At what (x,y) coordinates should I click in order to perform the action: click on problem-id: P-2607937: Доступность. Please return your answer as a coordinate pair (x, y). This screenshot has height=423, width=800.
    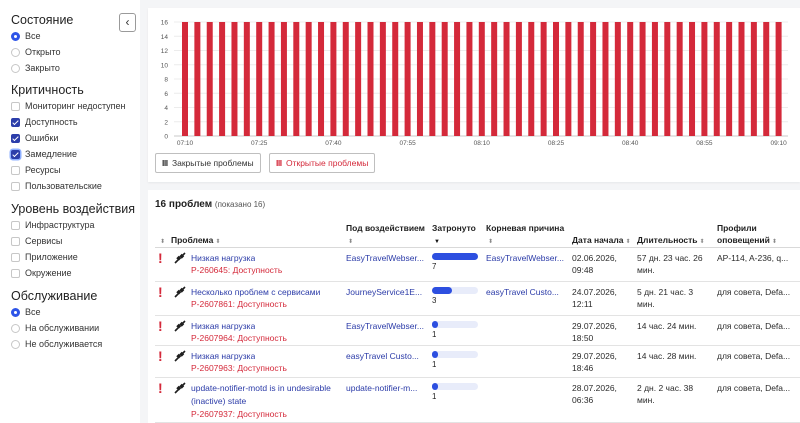
    Looking at the image, I should click on (239, 414).